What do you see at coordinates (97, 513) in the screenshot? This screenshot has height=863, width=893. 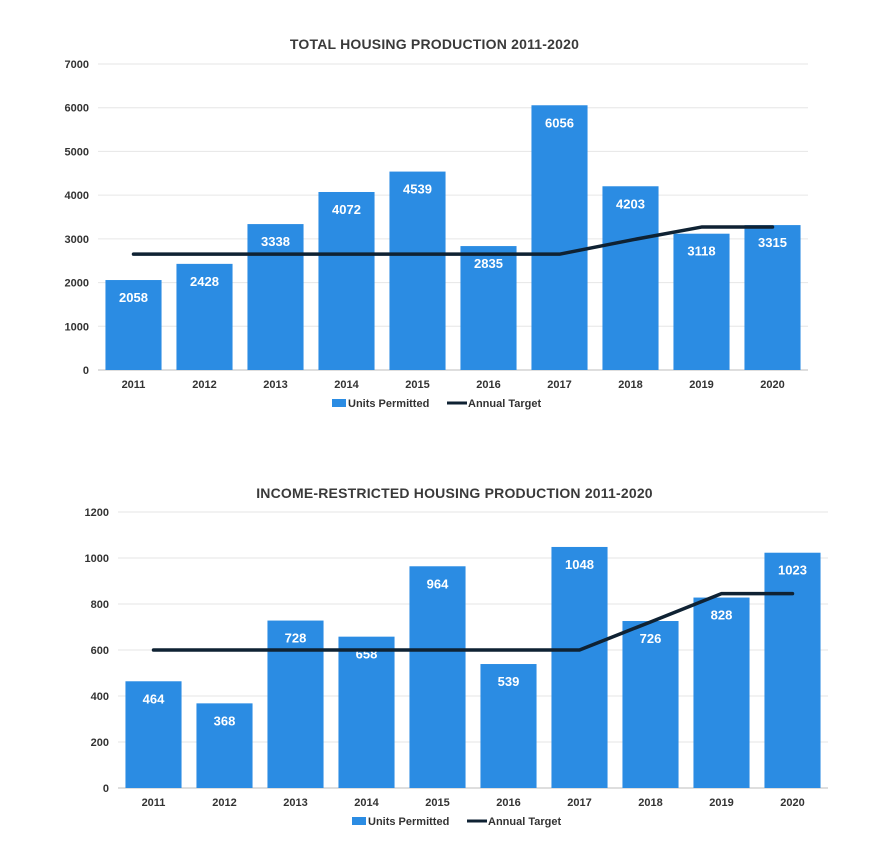 I see `y-tick-label: 1200` at bounding box center [97, 513].